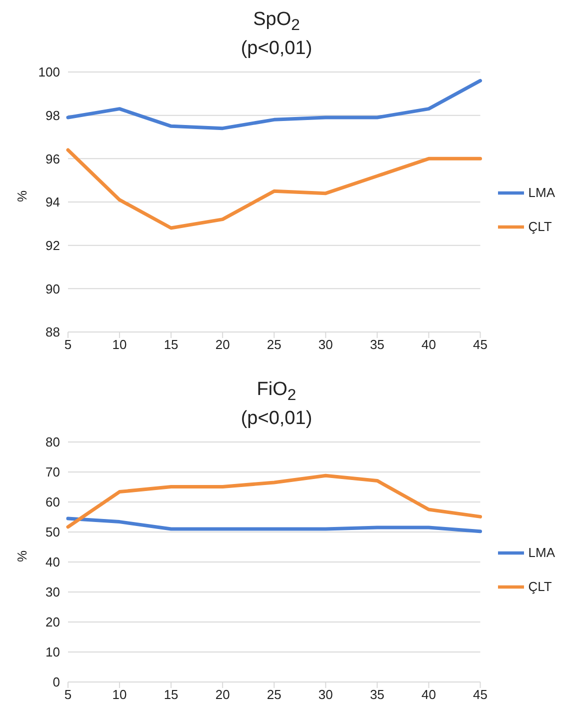  I want to click on y-tick-label: 92, so click(53, 245).